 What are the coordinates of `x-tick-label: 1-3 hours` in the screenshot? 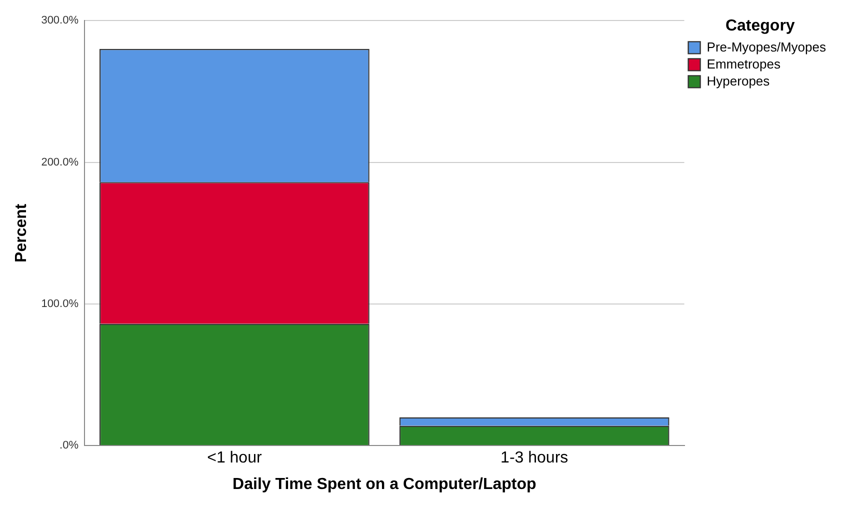 It's located at (534, 458).